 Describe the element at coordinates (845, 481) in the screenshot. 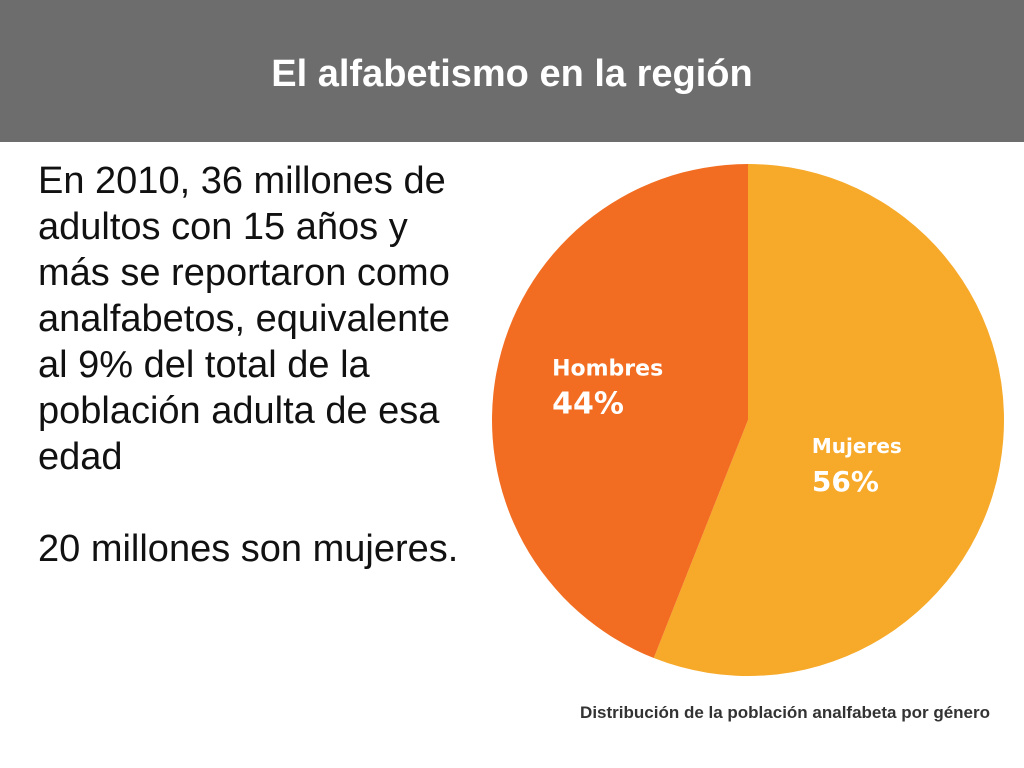

I see `slice-value-mujeres: 56%` at that location.